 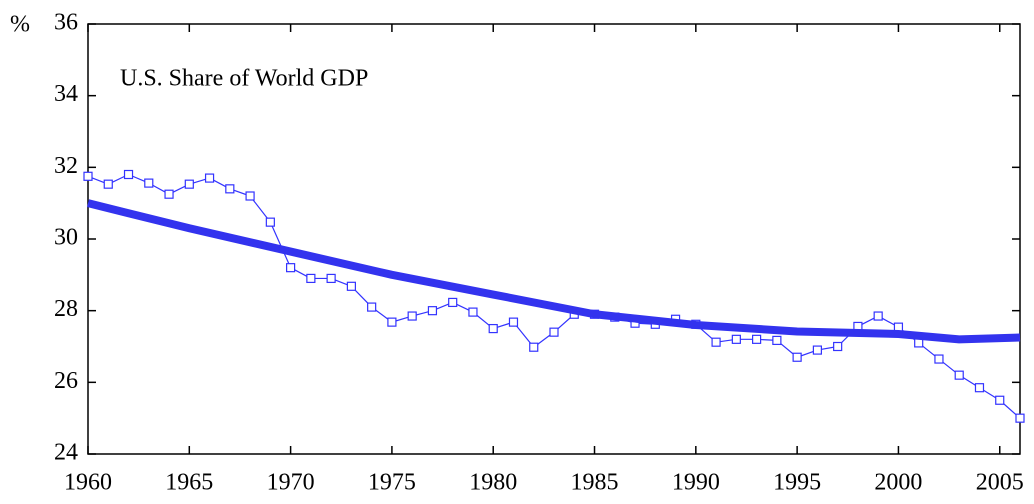 I want to click on x-tick-label: 1985, so click(x=595, y=483).